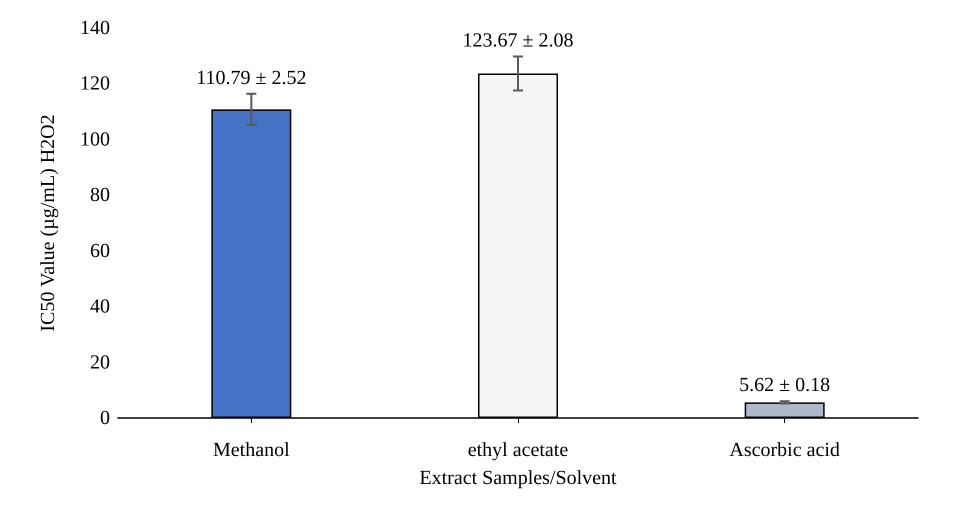 The height and width of the screenshot is (508, 956). I want to click on y-tick-label: 20, so click(100, 362).